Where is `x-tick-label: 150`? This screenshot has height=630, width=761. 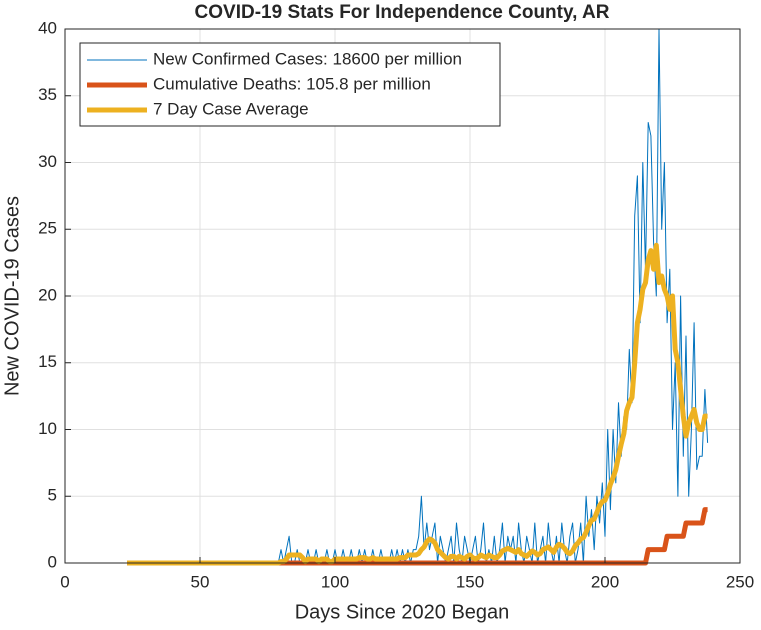 x-tick-label: 150 is located at coordinates (470, 581).